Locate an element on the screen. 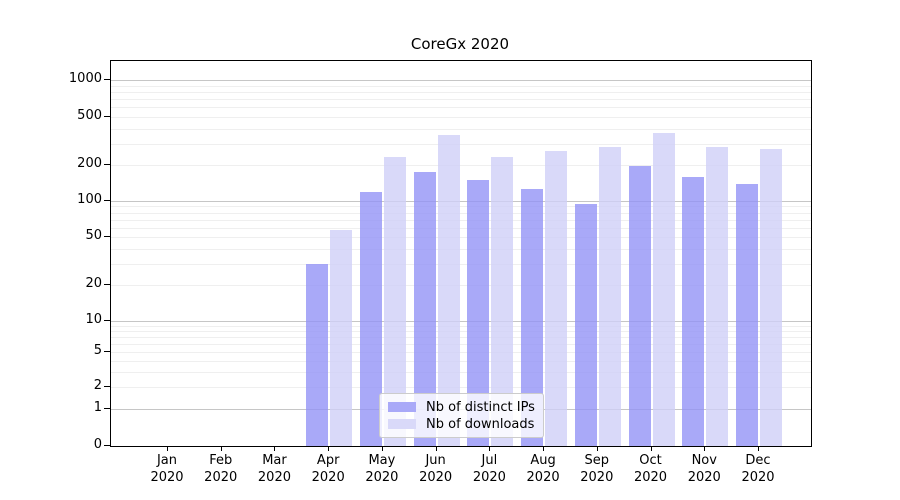 The height and width of the screenshot is (500, 900). bar-downloads-oct is located at coordinates (663, 289).